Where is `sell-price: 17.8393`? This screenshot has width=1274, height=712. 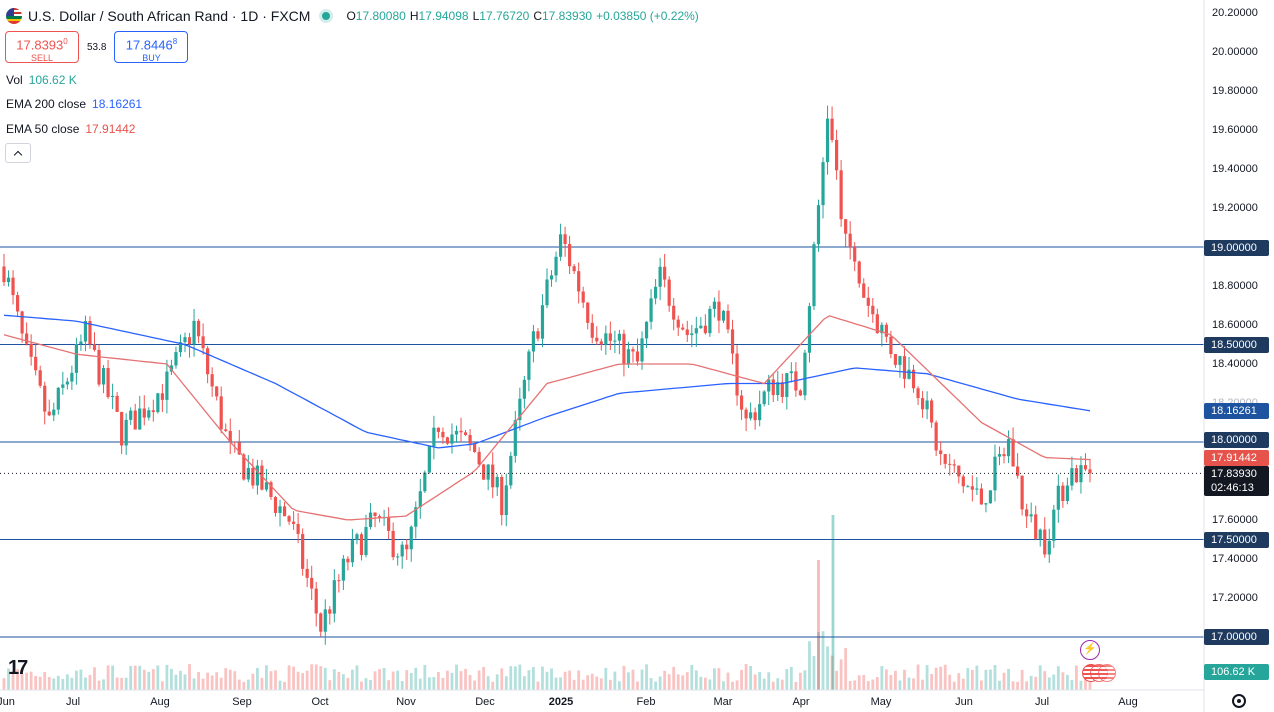
sell-price: 17.8393 is located at coordinates (40, 45).